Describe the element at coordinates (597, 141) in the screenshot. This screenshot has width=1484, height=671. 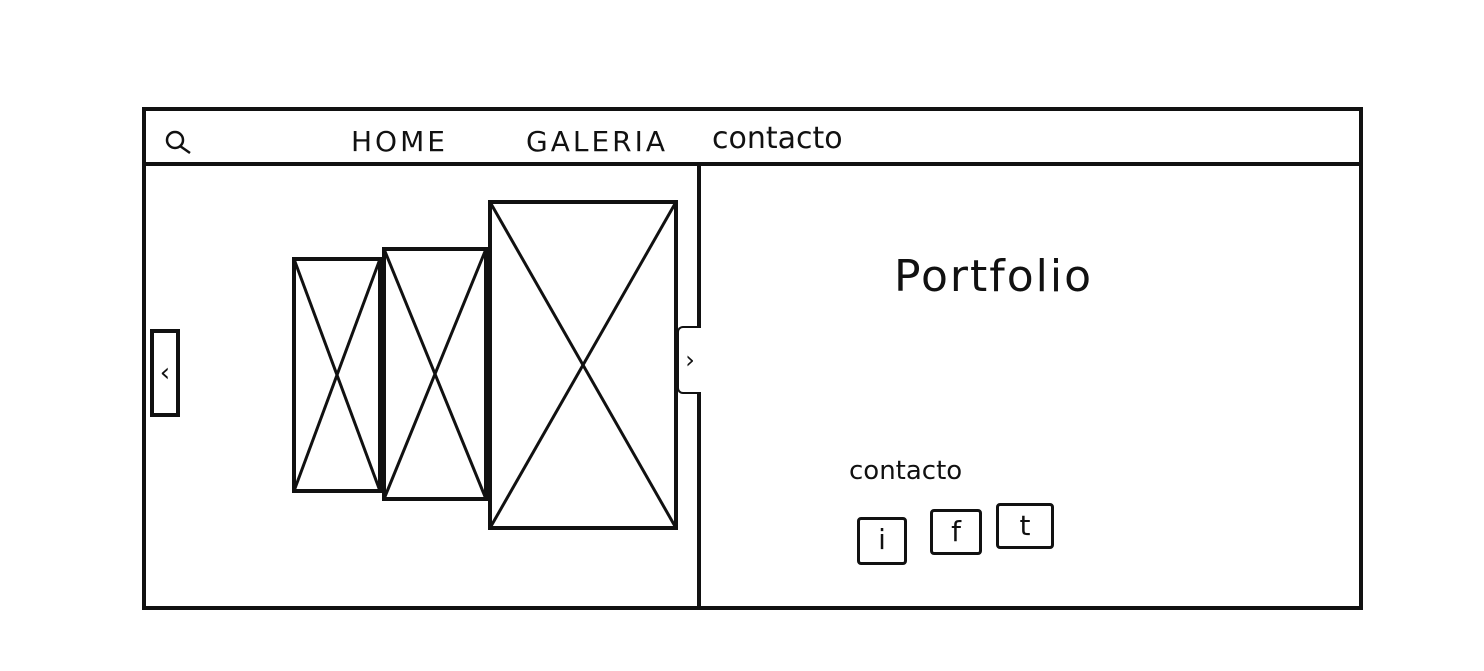
I see `nav-item-galeria: GALERIA` at that location.